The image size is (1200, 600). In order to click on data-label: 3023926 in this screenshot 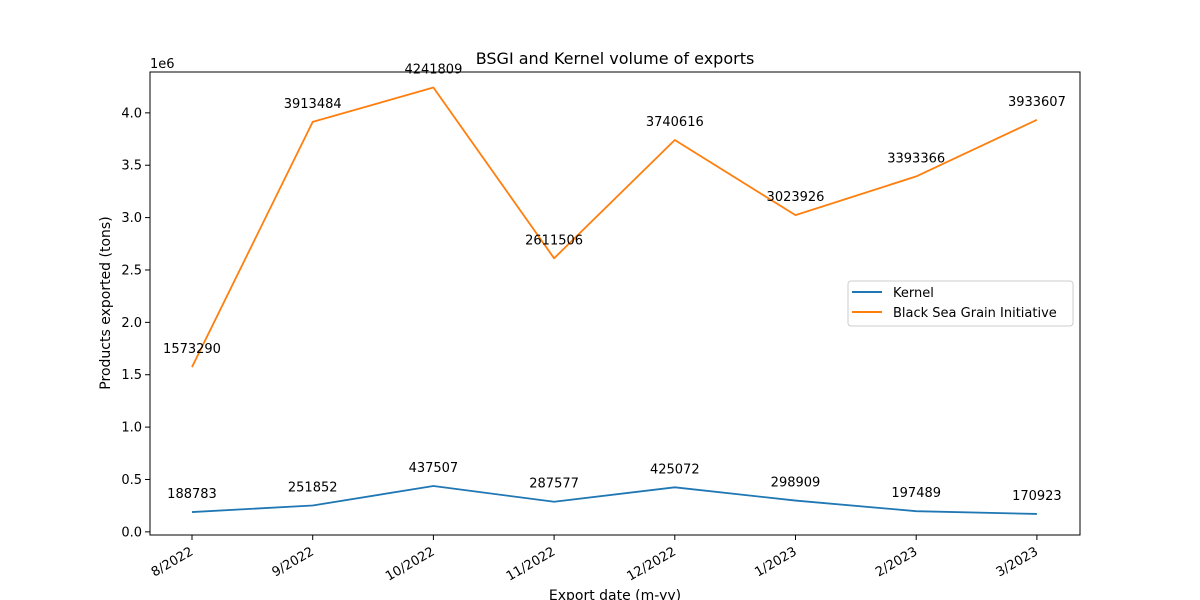, I will do `click(796, 197)`.